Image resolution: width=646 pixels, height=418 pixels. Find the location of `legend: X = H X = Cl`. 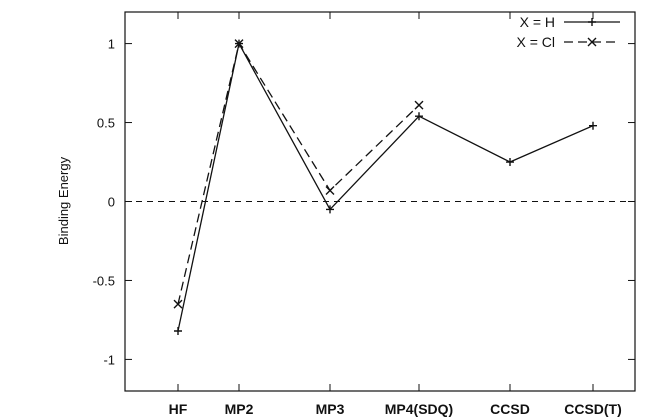

legend: X = H X = Cl is located at coordinates (568, 32).